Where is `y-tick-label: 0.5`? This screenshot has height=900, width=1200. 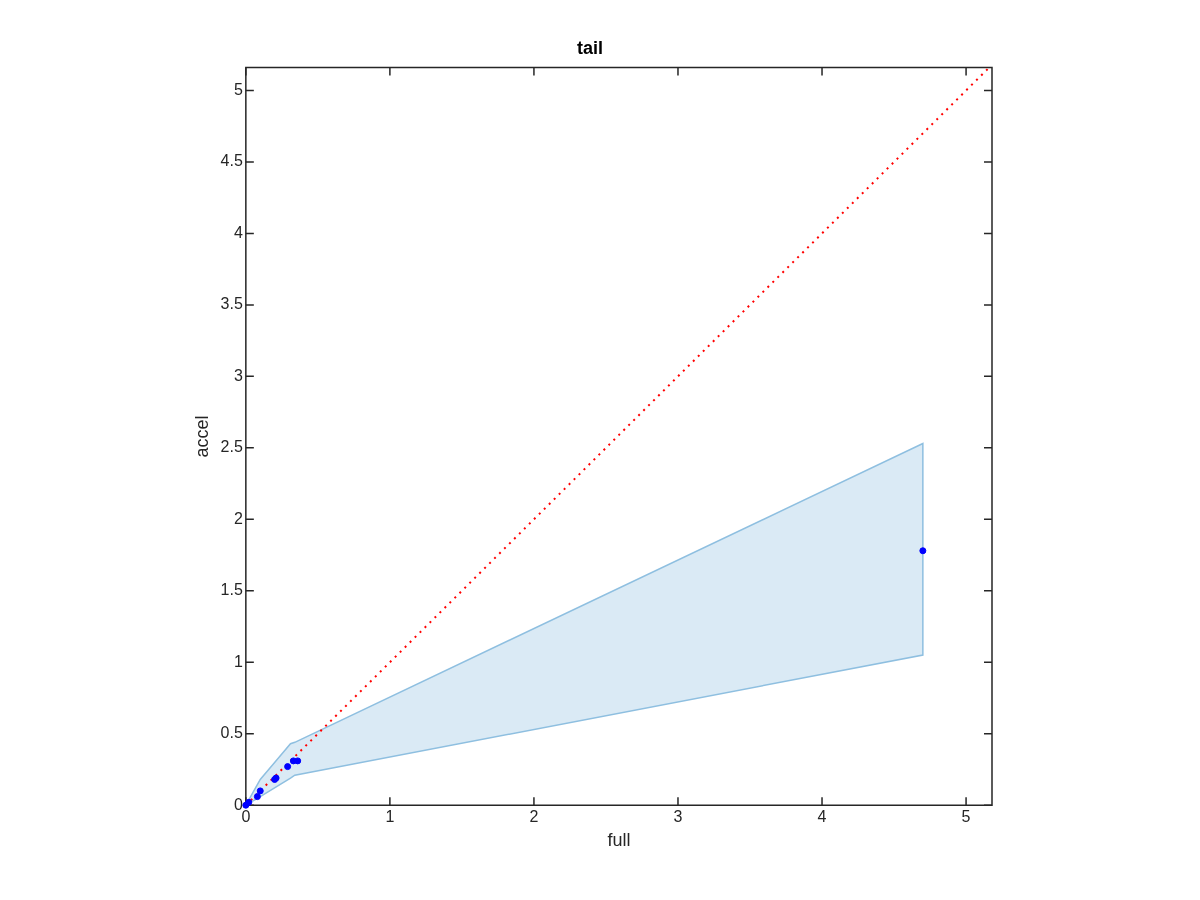 y-tick-label: 0.5 is located at coordinates (231, 733).